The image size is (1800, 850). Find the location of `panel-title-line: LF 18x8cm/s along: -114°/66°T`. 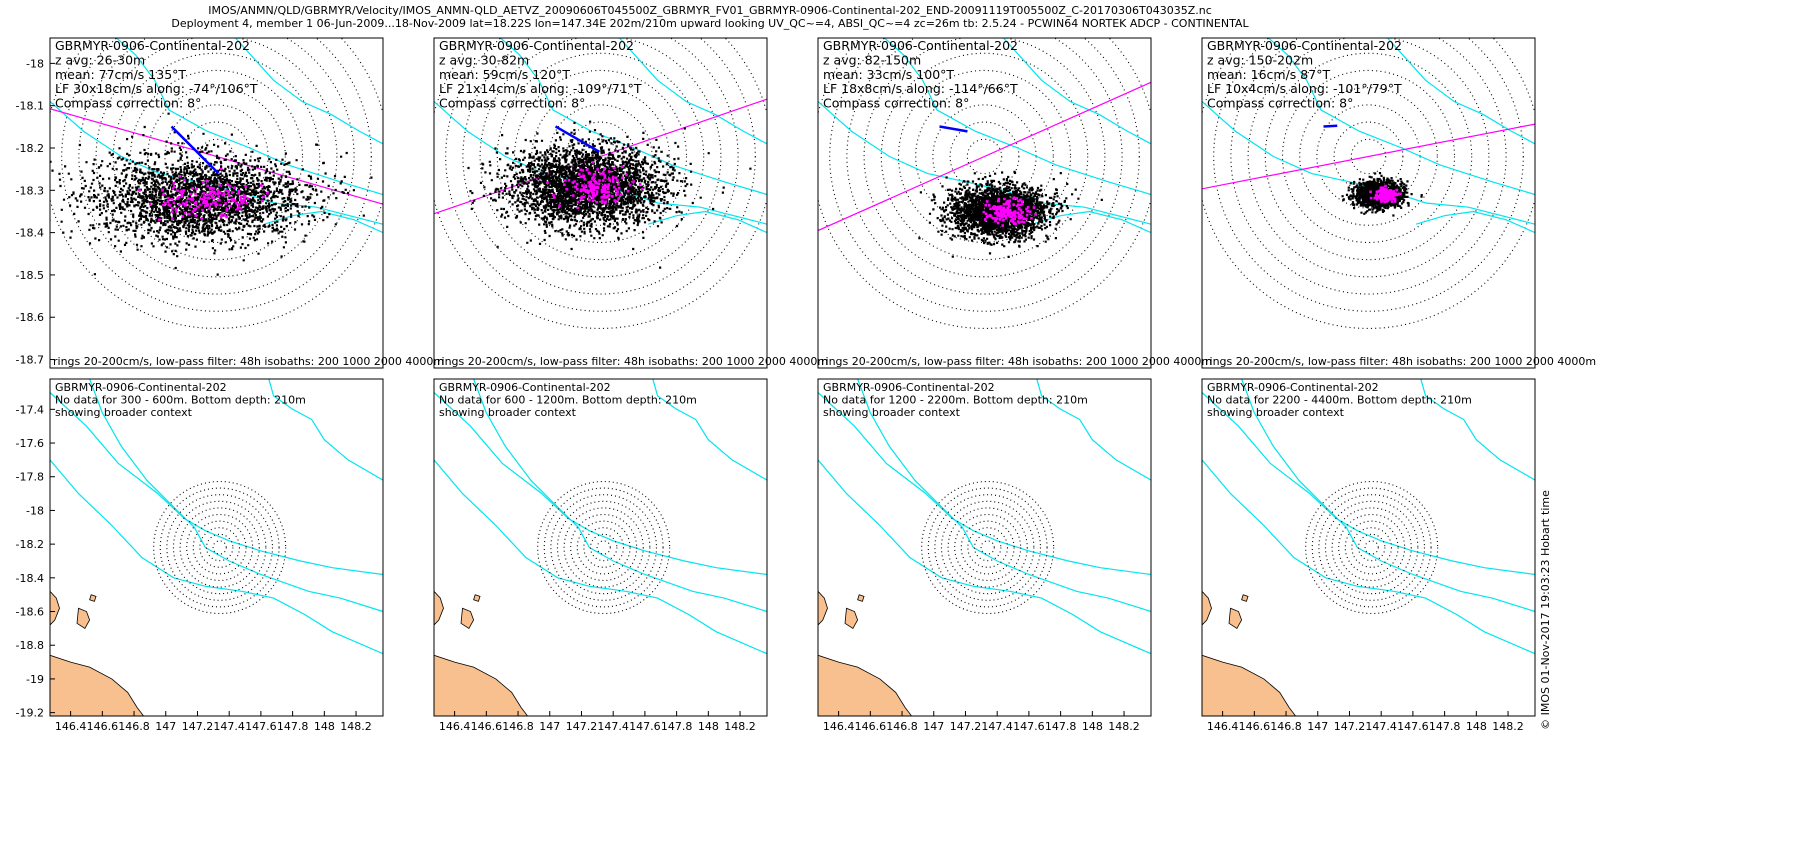

panel-title-line: LF 18x8cm/s along: -114°/66°T is located at coordinates (920, 88).